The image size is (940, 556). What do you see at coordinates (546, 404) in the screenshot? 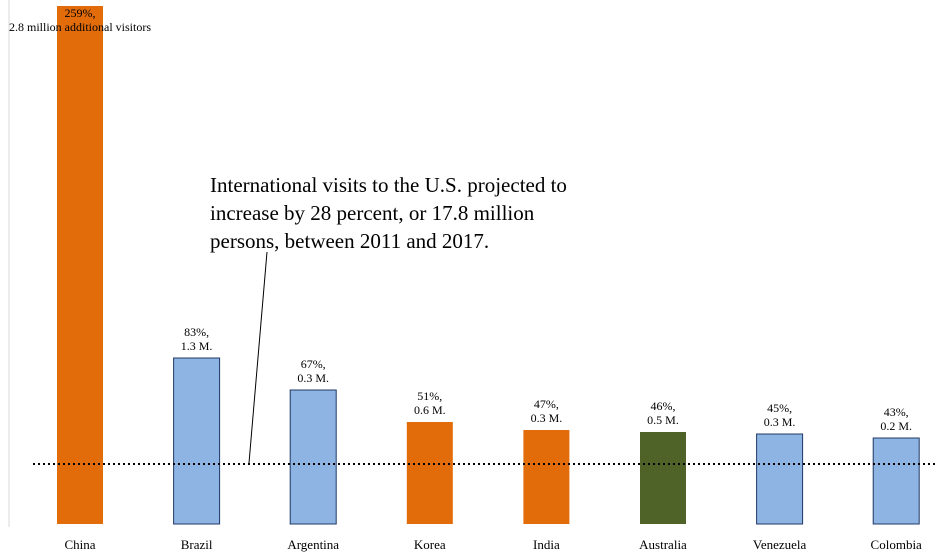
I see `data-label: 47%,` at bounding box center [546, 404].